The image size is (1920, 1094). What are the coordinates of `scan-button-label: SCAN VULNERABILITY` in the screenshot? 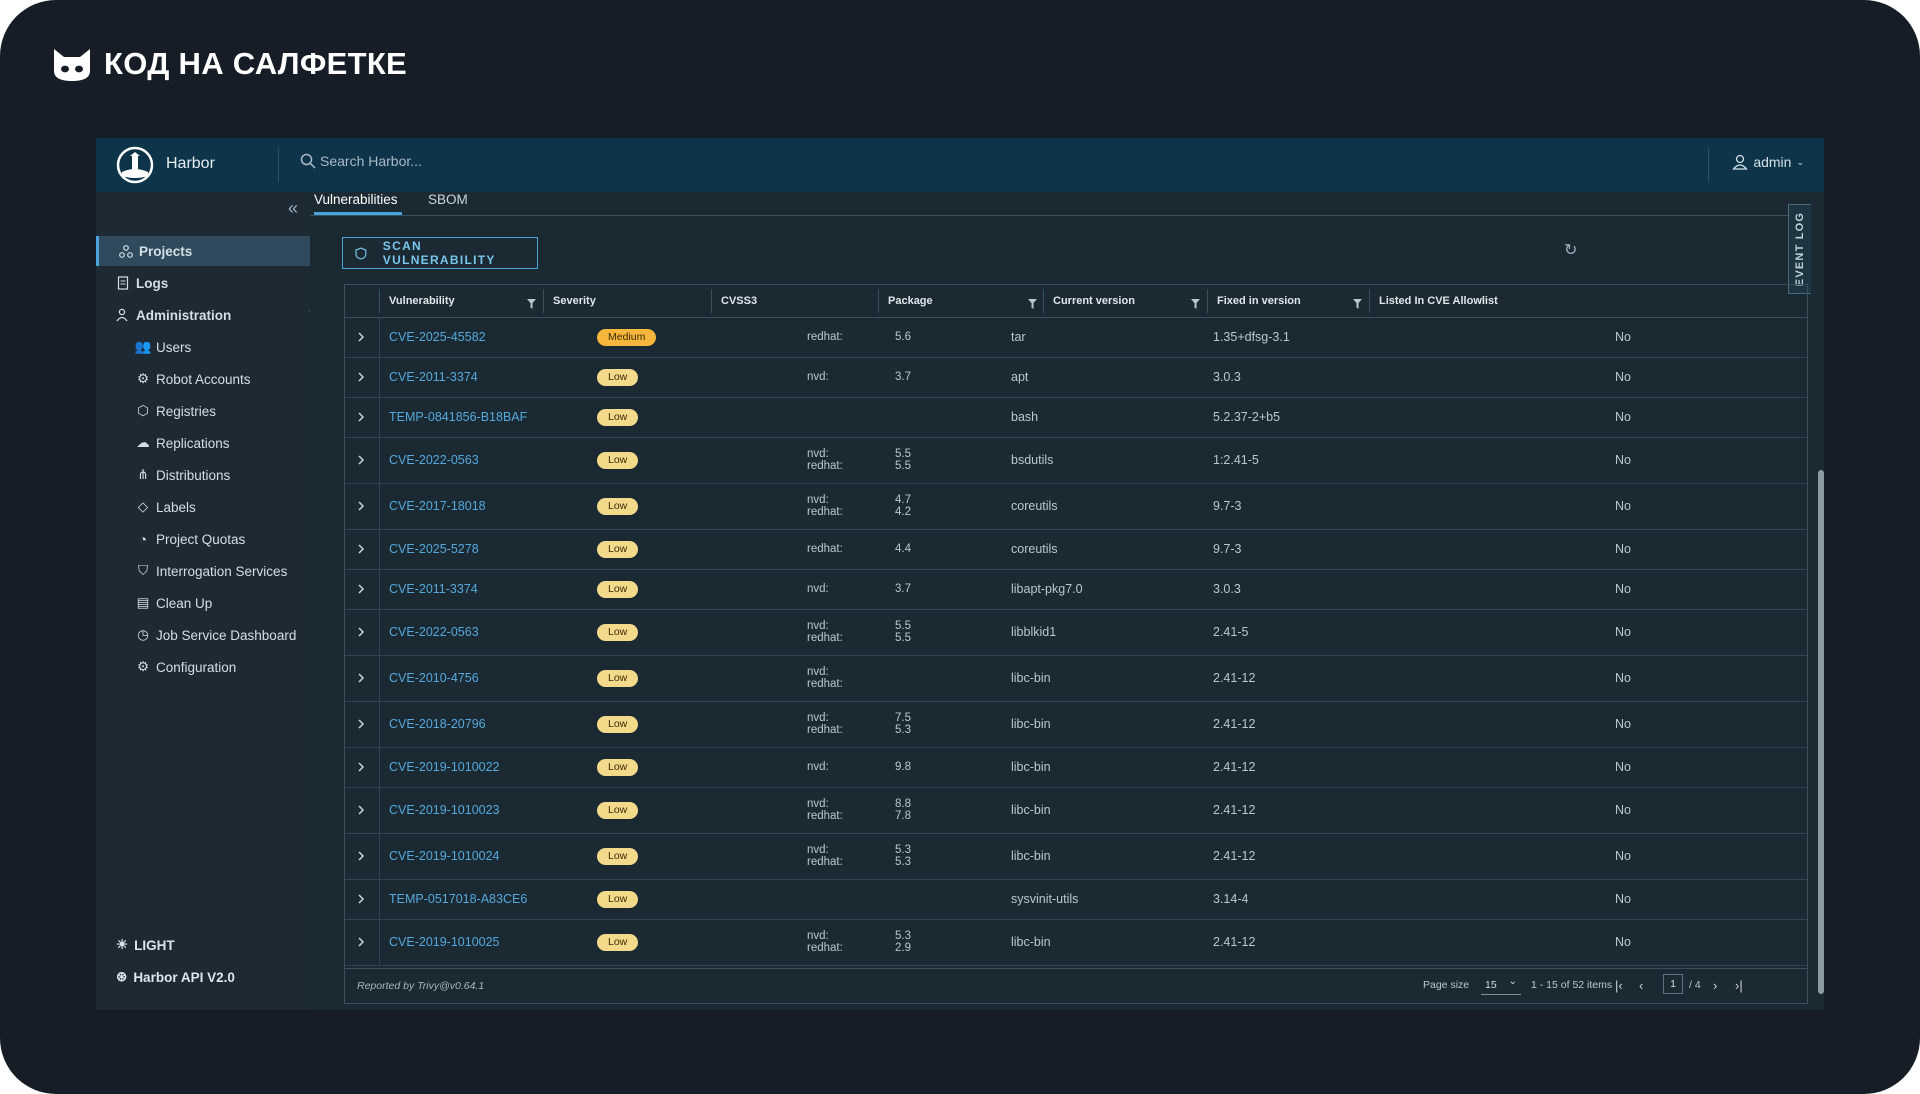 It's located at (439, 253).